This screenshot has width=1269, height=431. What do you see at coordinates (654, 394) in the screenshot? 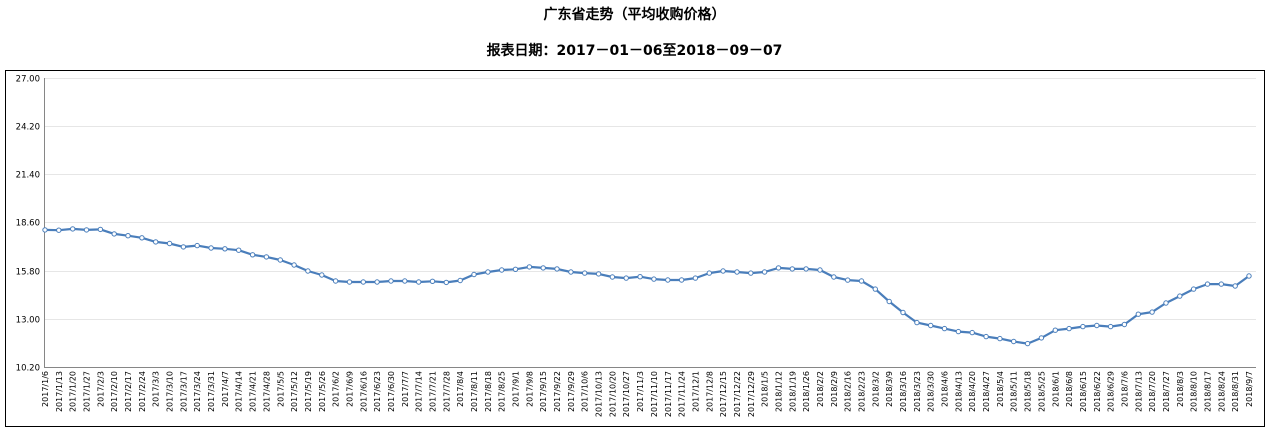
I see `x-tick-label: 2017/11/10` at bounding box center [654, 394].